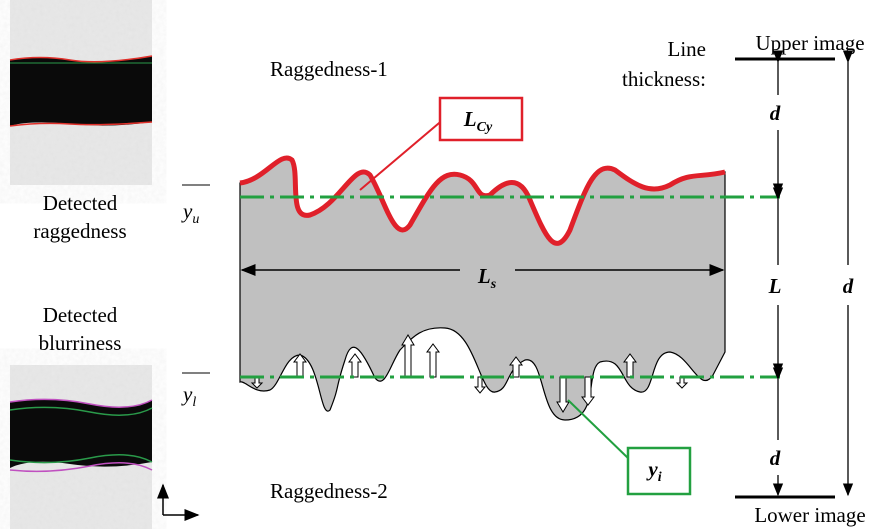 This screenshot has width=870, height=529. I want to click on detected-blurriness: Detected blurriness, so click(80, 329).